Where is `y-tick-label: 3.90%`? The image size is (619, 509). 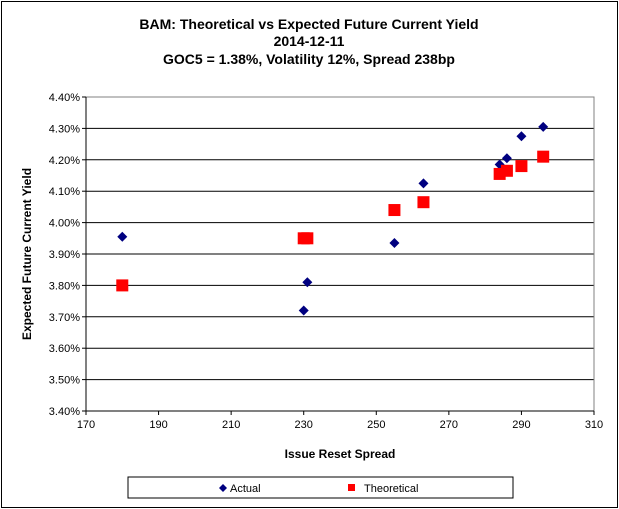
y-tick-label: 3.90% is located at coordinates (64, 255).